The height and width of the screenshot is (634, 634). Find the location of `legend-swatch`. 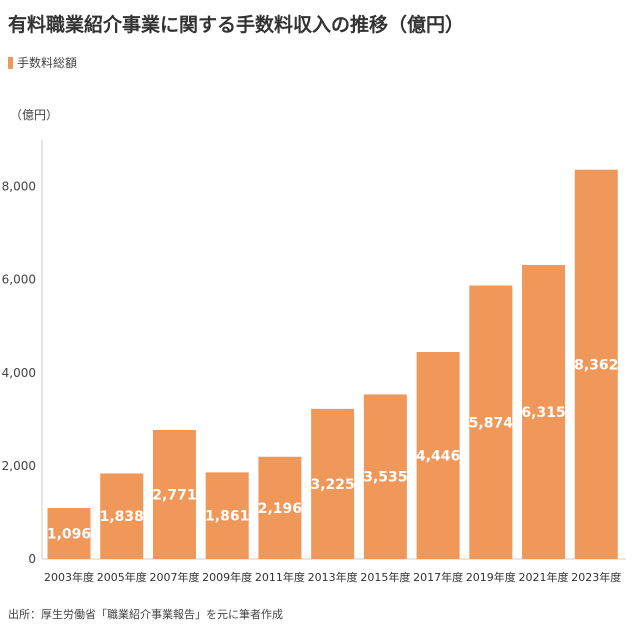

legend-swatch is located at coordinates (10, 62).